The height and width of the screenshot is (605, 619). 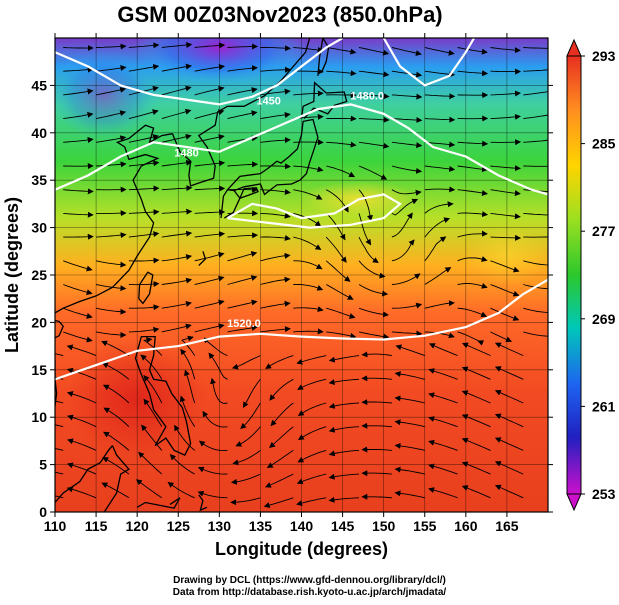 What do you see at coordinates (179, 526) in the screenshot?
I see `x-tick-label: 125` at bounding box center [179, 526].